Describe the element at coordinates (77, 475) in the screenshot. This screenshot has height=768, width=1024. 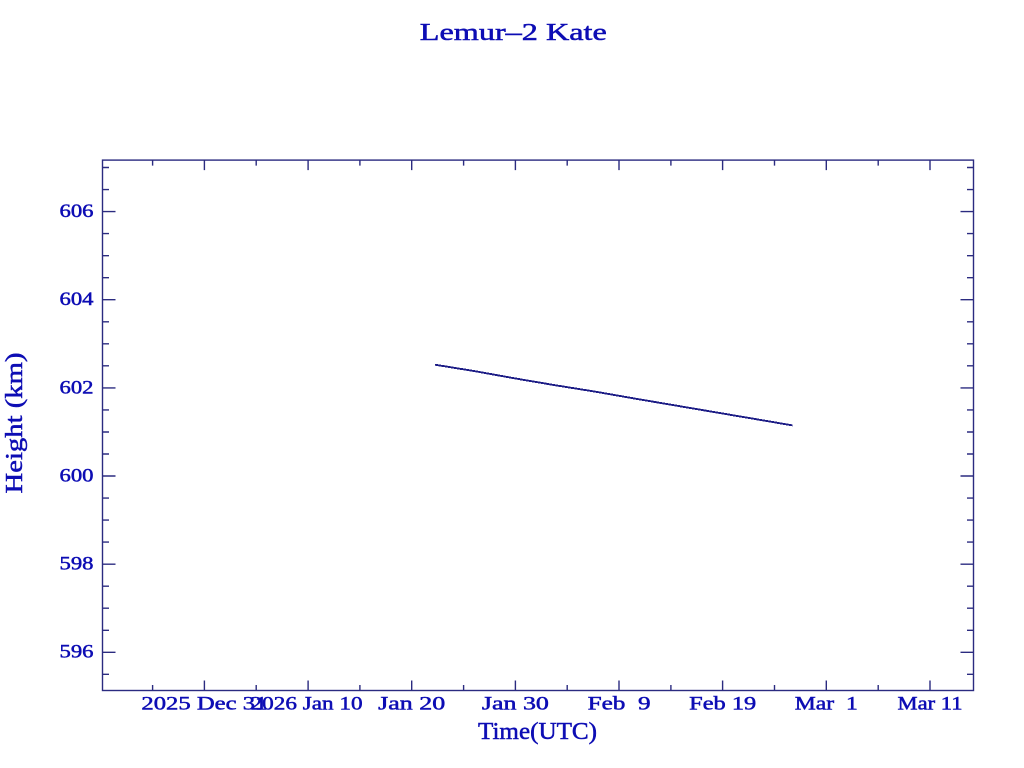
I see `svg-text: 600` at that location.